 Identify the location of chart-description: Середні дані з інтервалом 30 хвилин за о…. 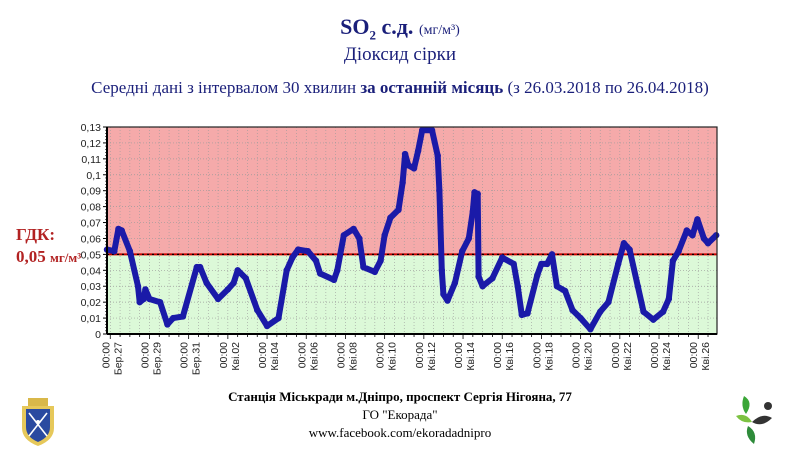
(400, 88).